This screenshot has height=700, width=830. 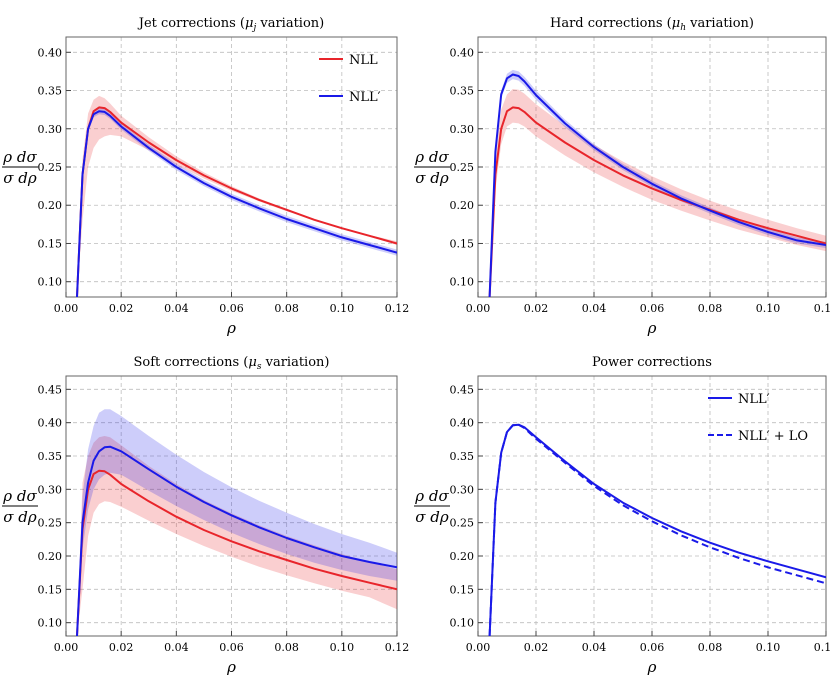 What do you see at coordinates (363, 60) in the screenshot?
I see `legend-label: NLL` at bounding box center [363, 60].